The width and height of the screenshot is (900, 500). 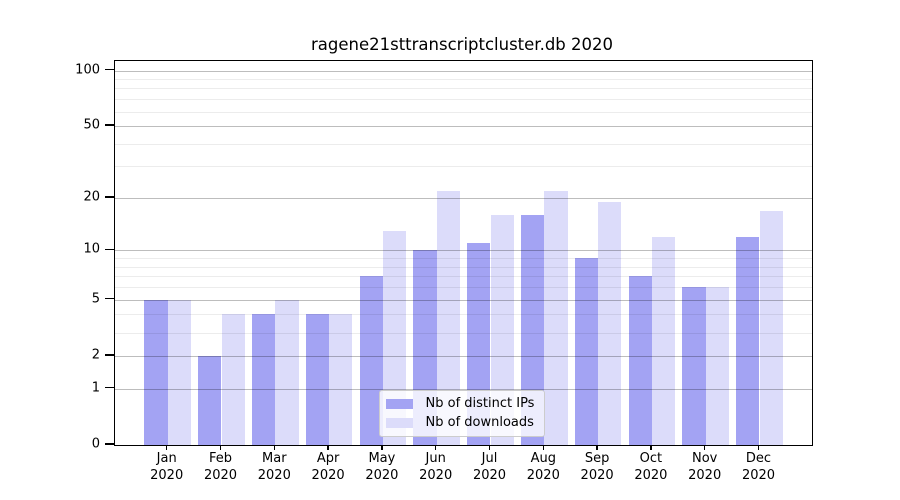 I want to click on x-tick-label: Sep 2020, so click(x=597, y=467).